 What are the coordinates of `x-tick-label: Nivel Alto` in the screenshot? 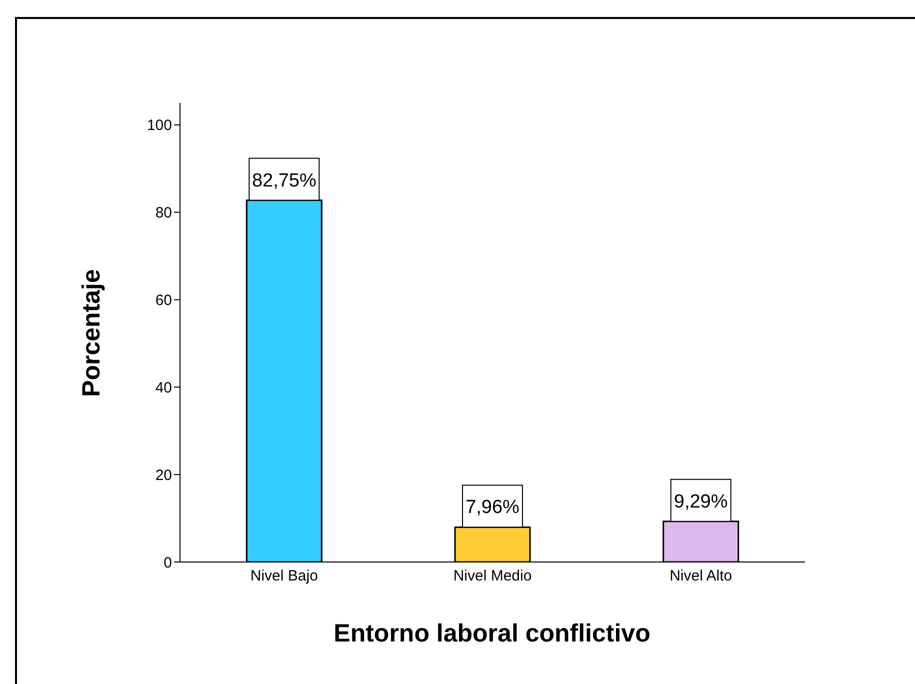 It's located at (701, 576).